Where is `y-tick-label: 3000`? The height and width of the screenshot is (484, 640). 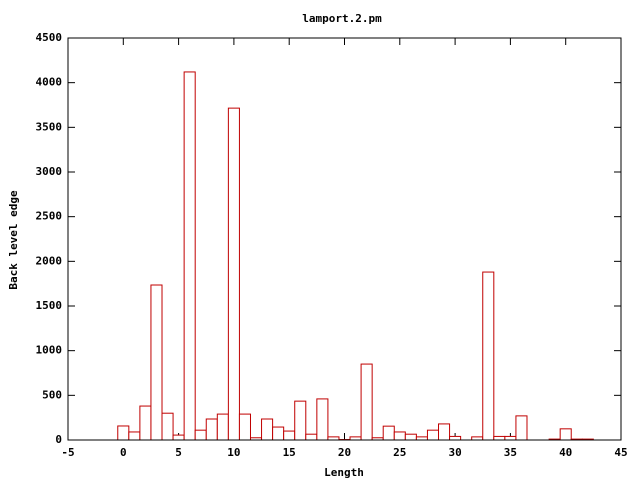
y-tick-label: 3000 is located at coordinates (49, 171).